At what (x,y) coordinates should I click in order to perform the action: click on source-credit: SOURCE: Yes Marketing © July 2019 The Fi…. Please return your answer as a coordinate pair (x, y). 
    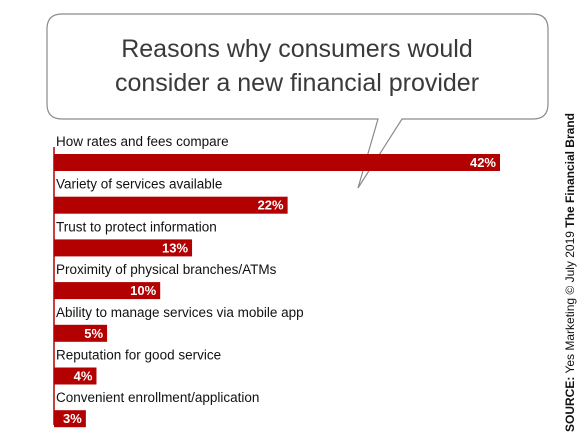
    Looking at the image, I should click on (570, 272).